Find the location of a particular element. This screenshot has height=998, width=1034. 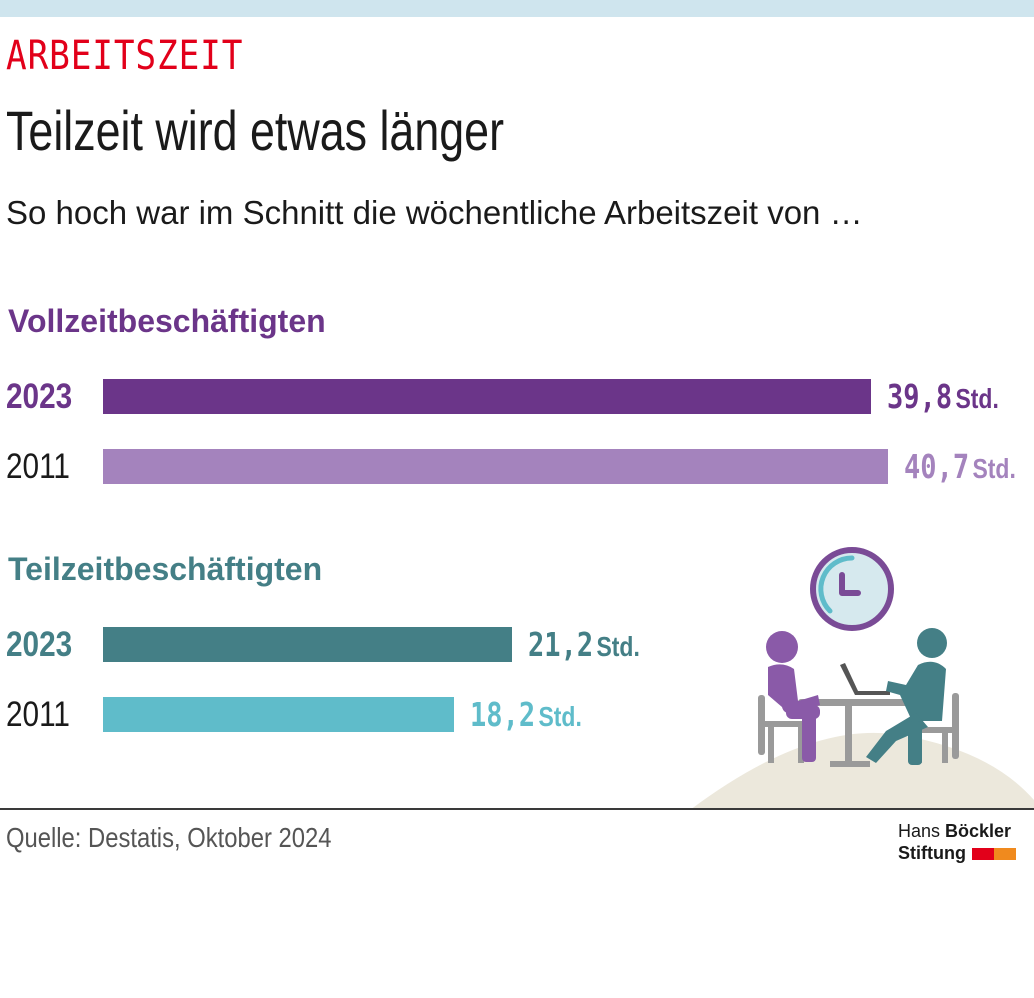

value-number: 21,2 is located at coordinates (560, 644).